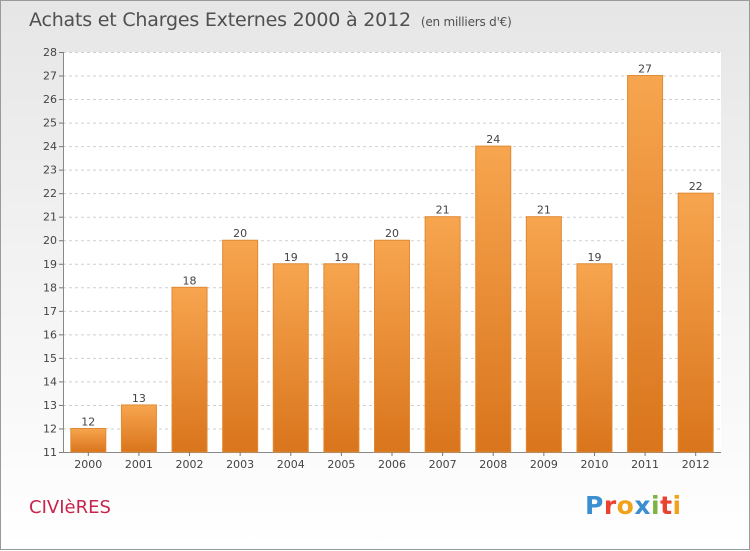 This screenshot has width=750, height=551. Describe the element at coordinates (443, 464) in the screenshot. I see `x-tick-label: 2007` at that location.